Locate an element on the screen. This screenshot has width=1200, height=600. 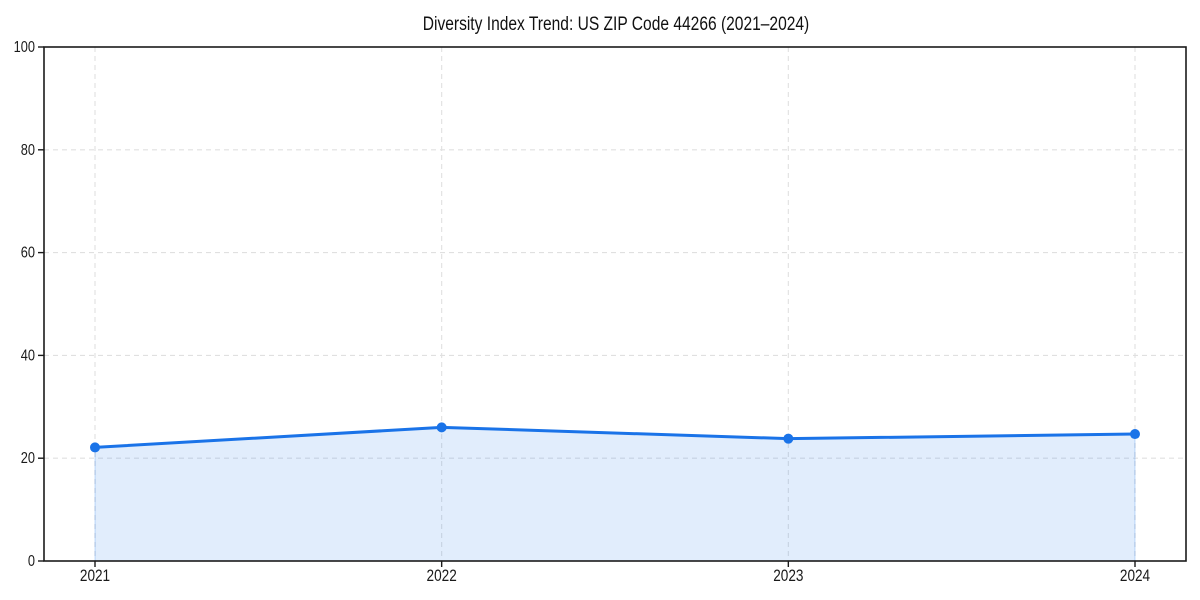
x-tick-label-group: 2022 is located at coordinates (442, 576).